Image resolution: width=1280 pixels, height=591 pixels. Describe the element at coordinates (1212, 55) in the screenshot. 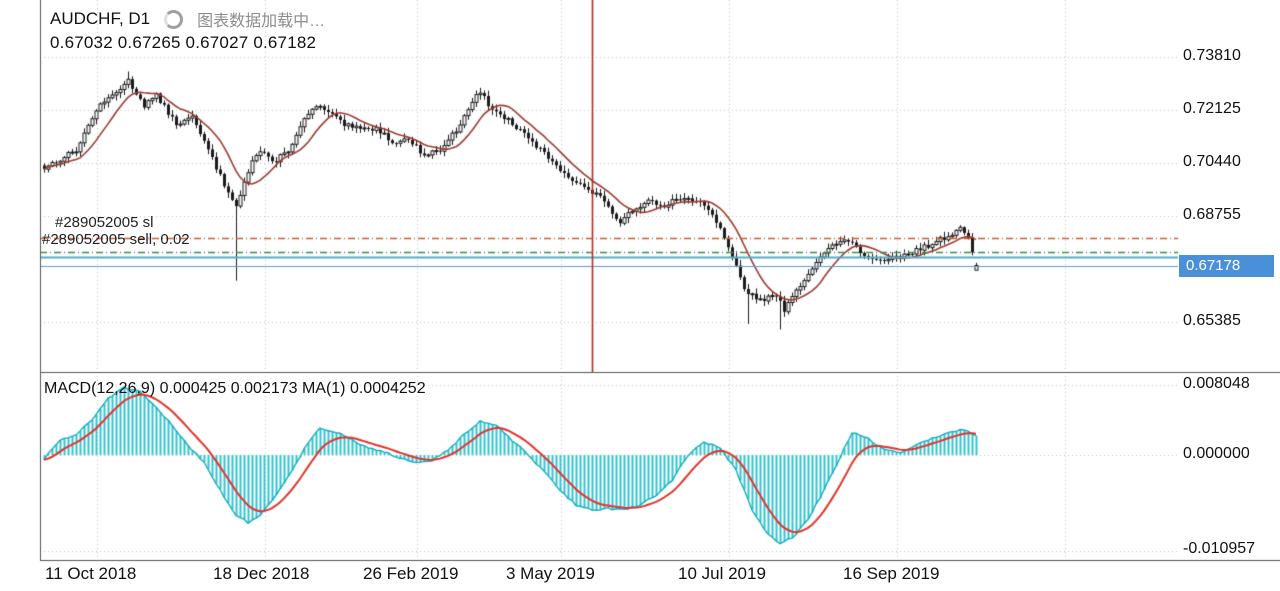

I see `price-tick: 0.73810` at that location.